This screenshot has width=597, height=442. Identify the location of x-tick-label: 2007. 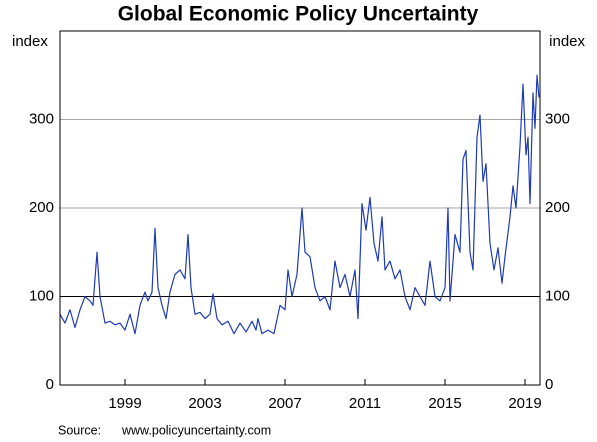
(284, 403).